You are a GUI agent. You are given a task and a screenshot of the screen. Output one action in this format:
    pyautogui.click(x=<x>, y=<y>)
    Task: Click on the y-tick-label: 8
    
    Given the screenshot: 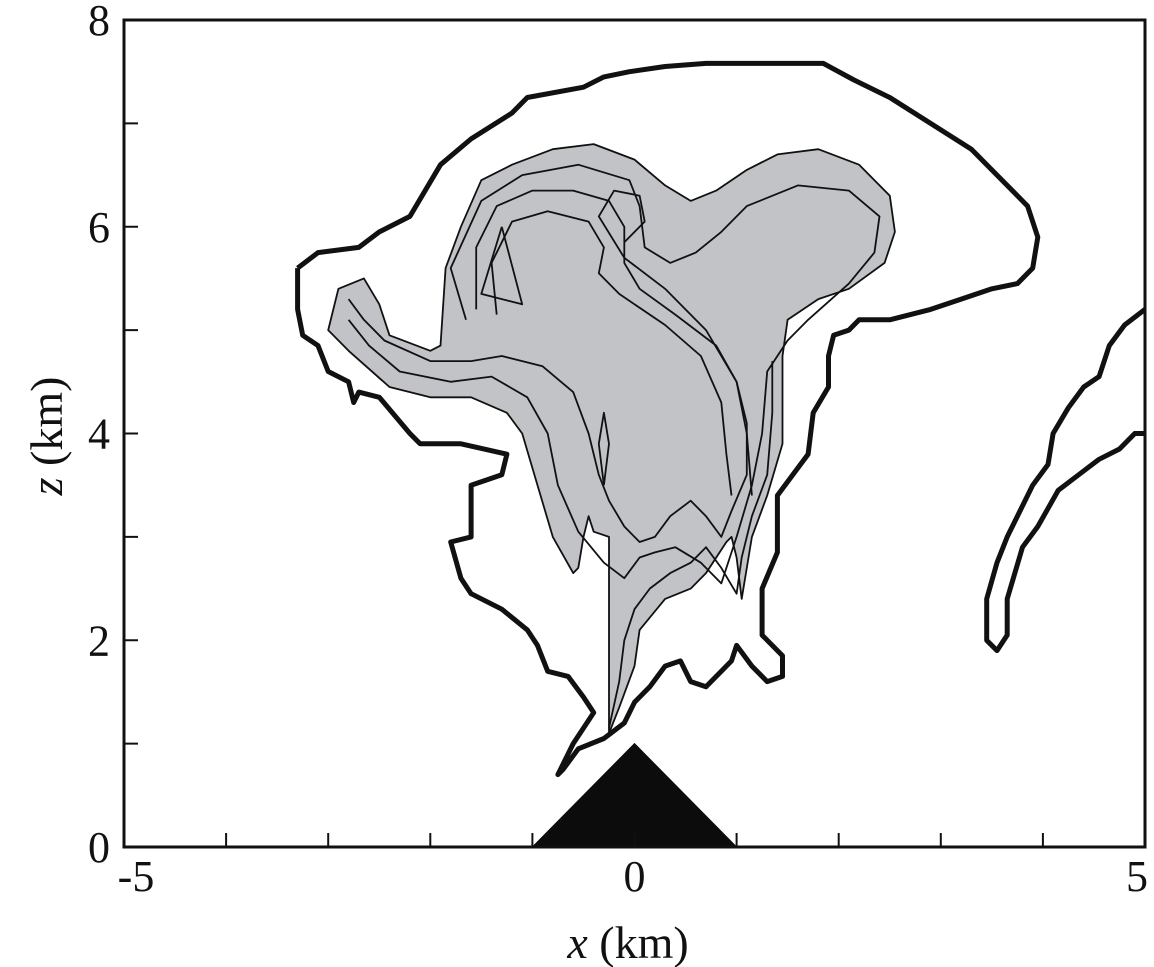 What is the action you would take?
    pyautogui.click(x=99, y=22)
    